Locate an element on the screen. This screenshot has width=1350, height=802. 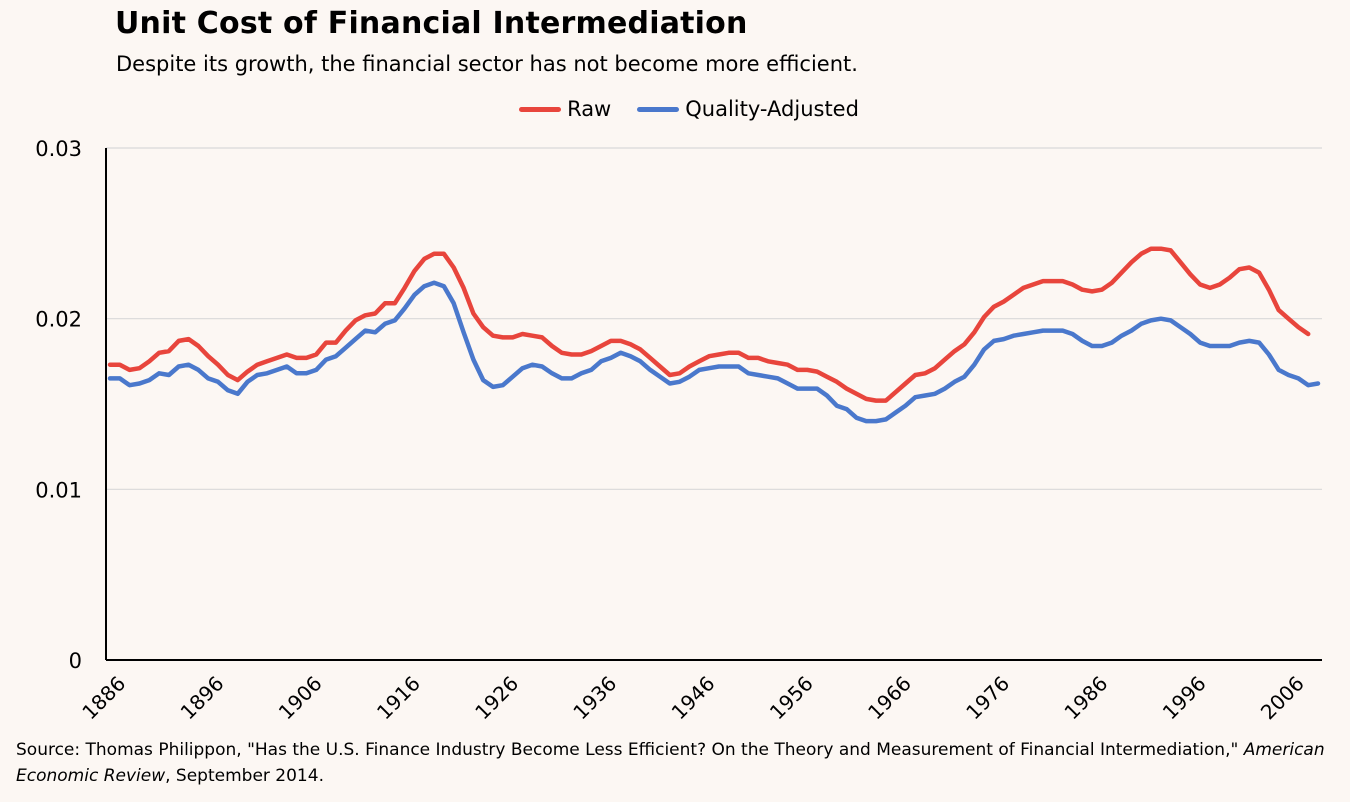
y-tick-label: 0.01 is located at coordinates (58, 490).